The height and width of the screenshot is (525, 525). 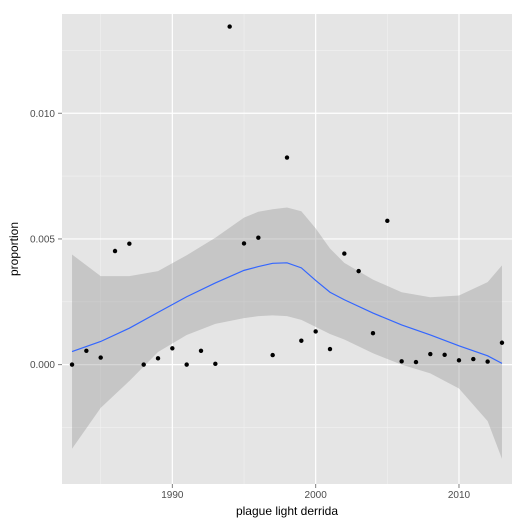 I want to click on y-tick-label: 0.005, so click(x=42, y=239).